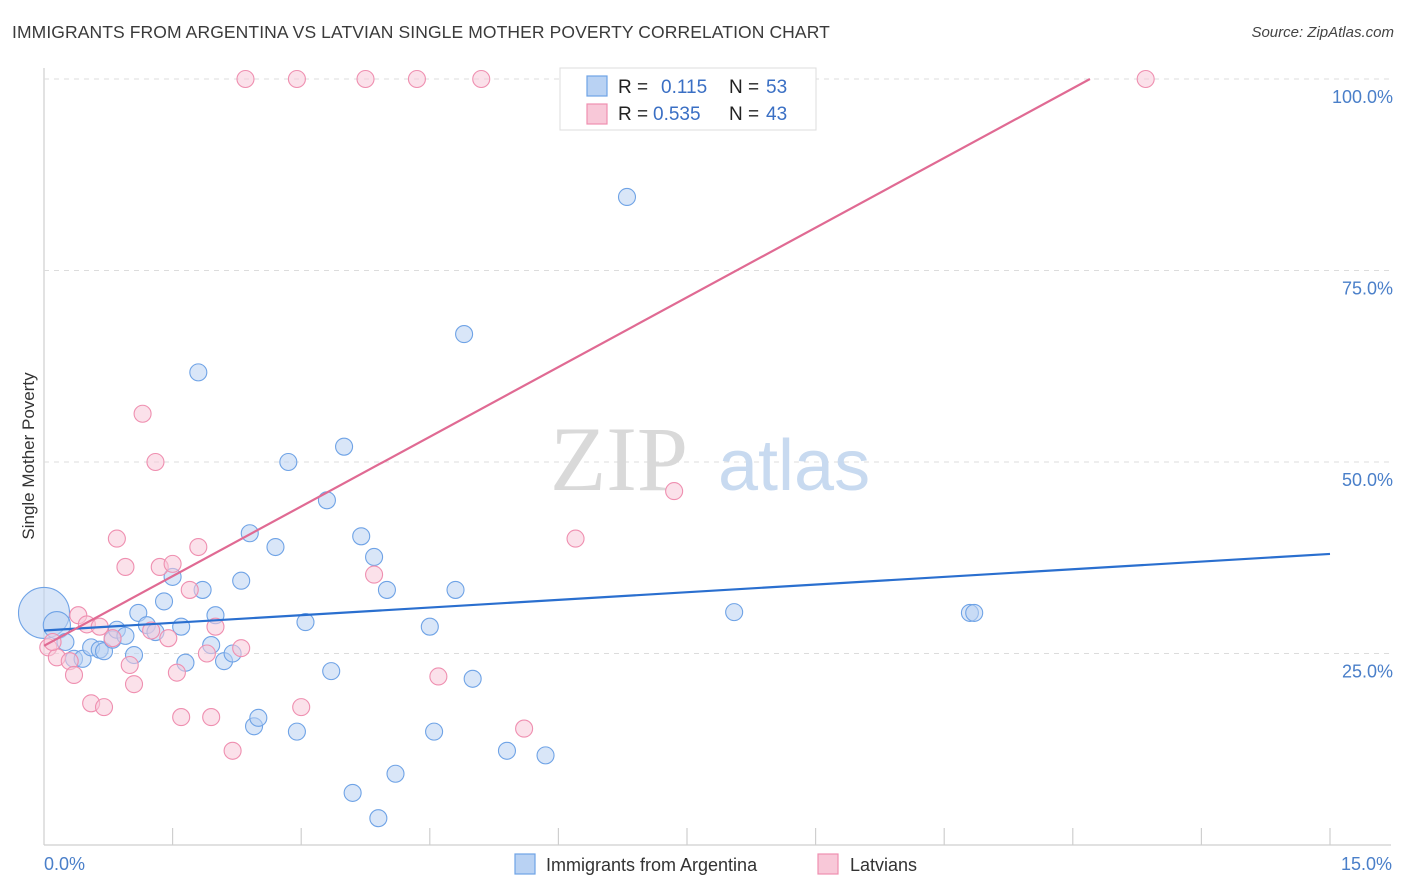  I want to click on watermark-zip: ZIP, so click(619, 459).